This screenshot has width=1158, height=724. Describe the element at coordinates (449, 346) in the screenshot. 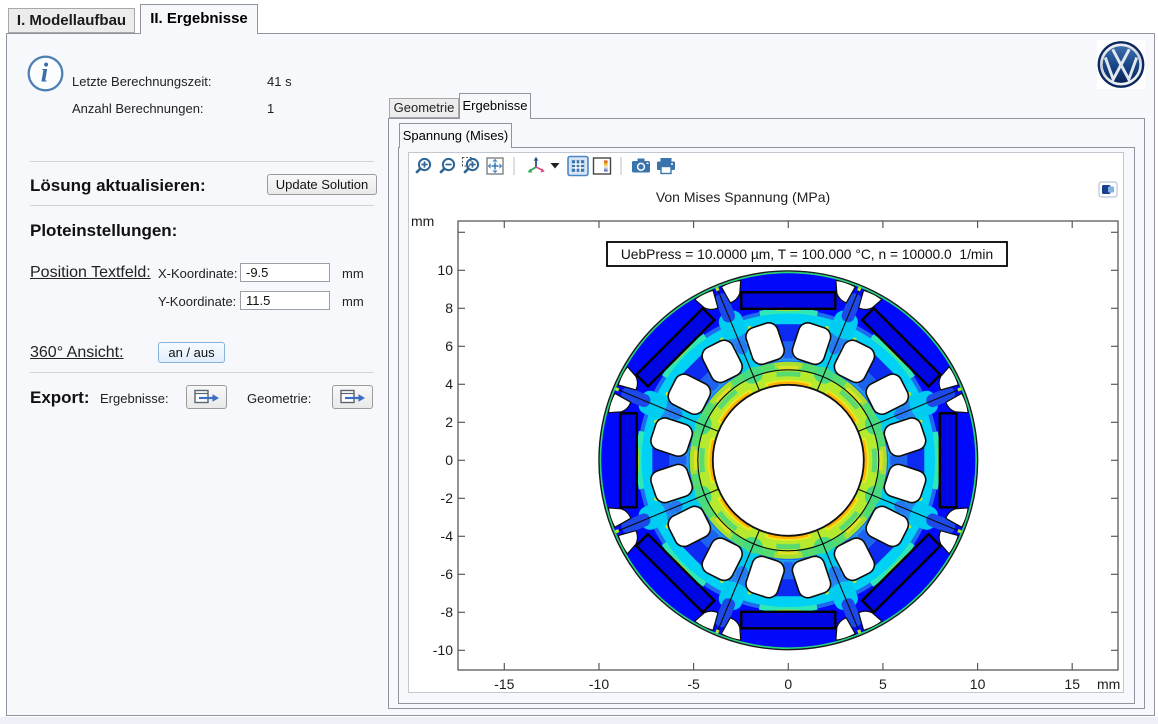

I see `svg-text: 6` at that location.